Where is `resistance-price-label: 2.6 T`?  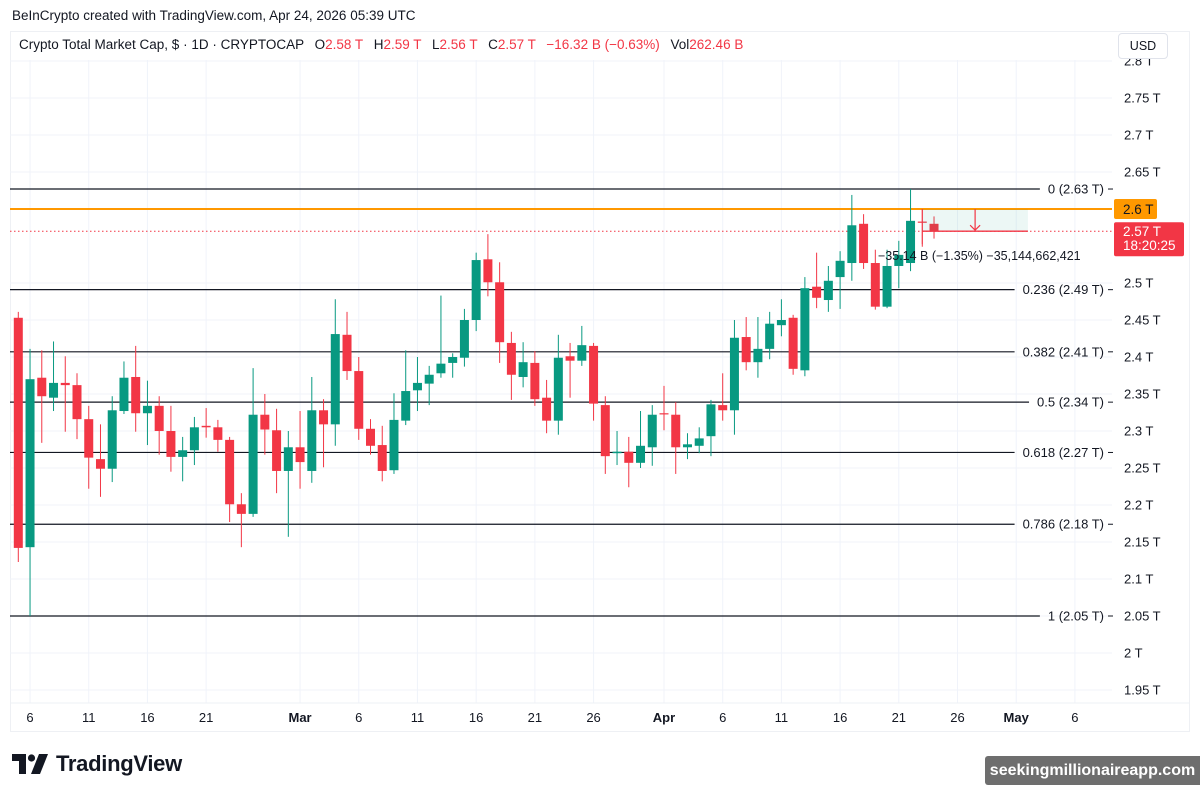
resistance-price-label: 2.6 T is located at coordinates (1138, 209).